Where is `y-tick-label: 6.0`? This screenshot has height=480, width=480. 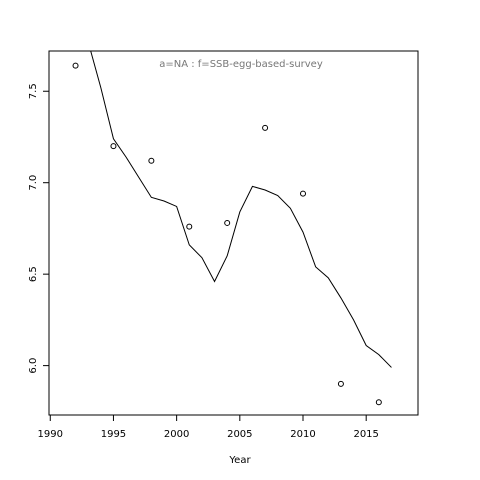 y-tick-label: 6.0 is located at coordinates (33, 366).